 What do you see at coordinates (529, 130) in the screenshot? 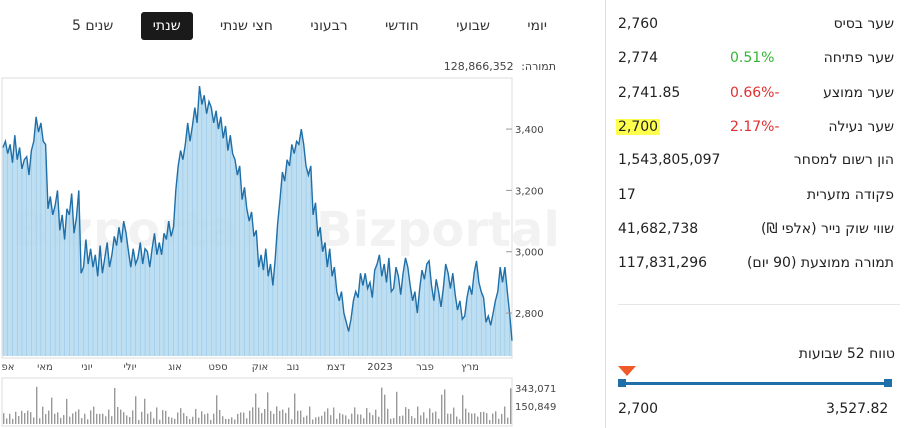
I see `y-tick-label: 3,400` at bounding box center [529, 130].